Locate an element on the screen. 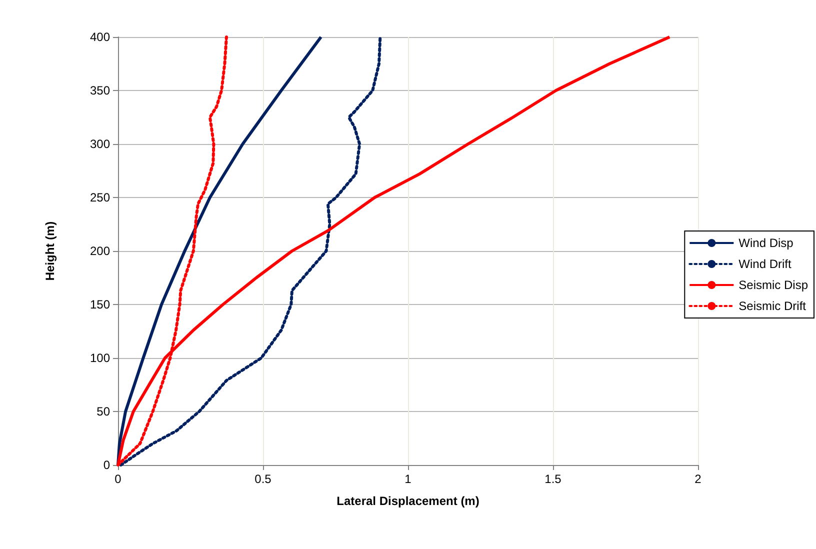  y-axis-title: Height (m) is located at coordinates (50, 251).